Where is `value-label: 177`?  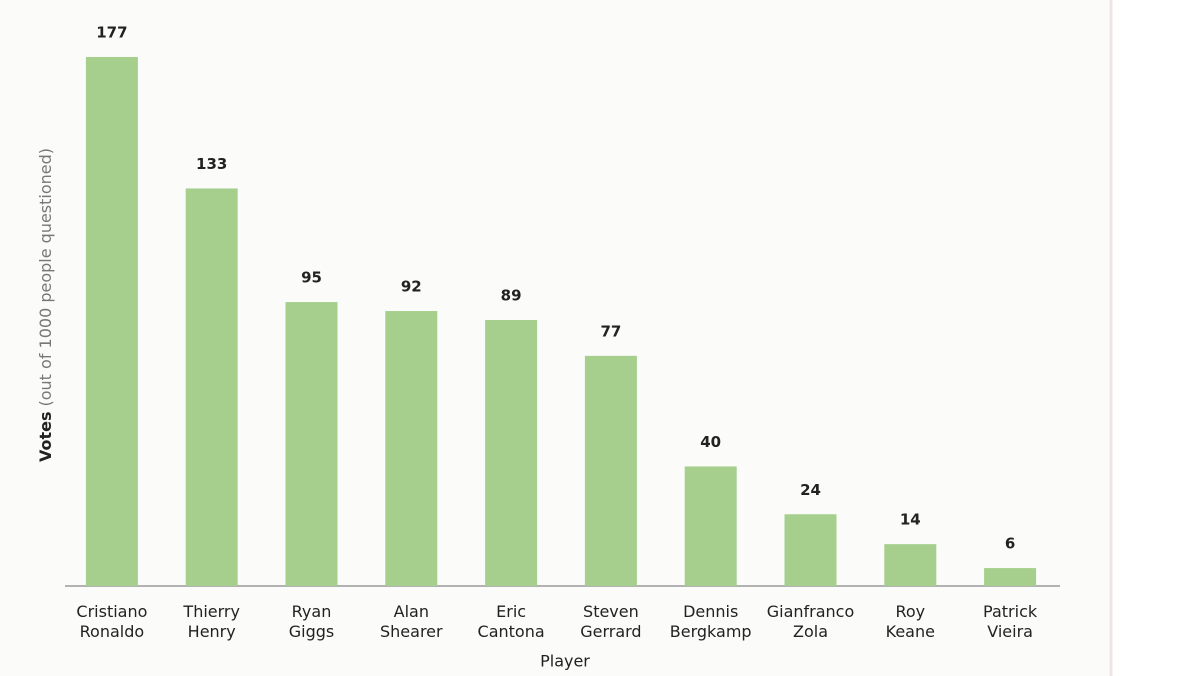
value-label: 177 is located at coordinates (111, 32).